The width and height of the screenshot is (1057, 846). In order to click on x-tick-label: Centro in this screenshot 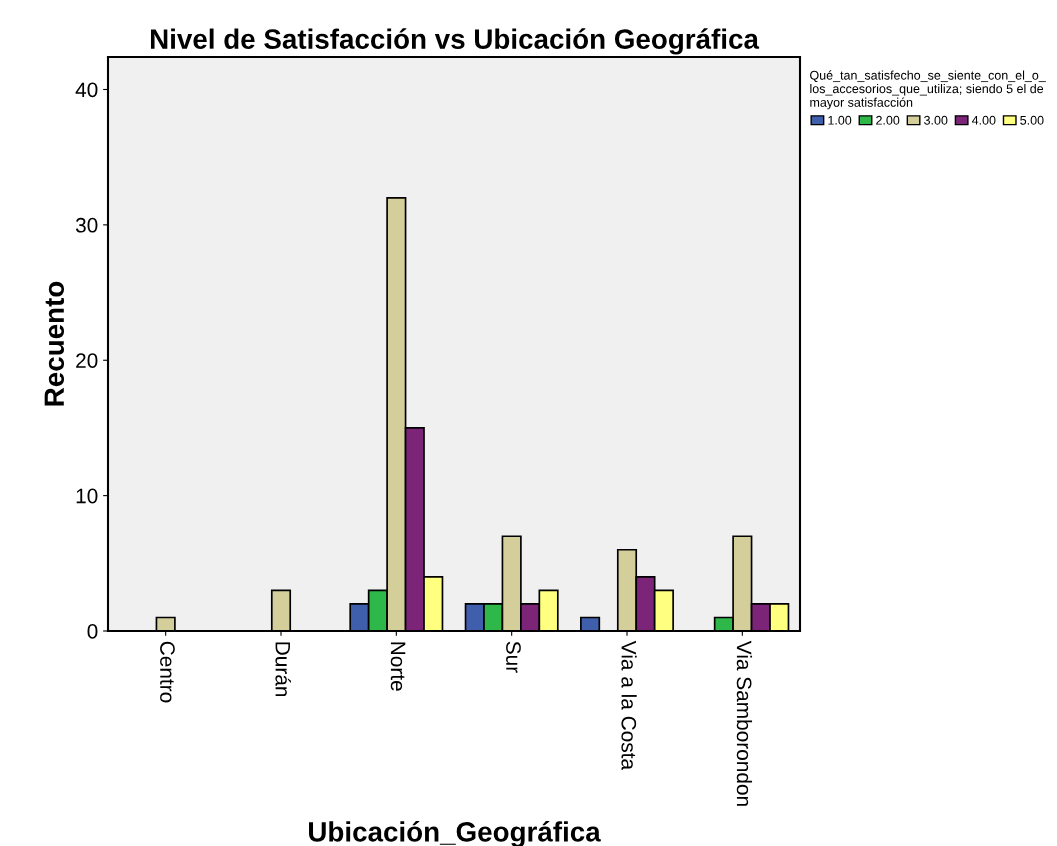, I will do `click(167, 672)`.